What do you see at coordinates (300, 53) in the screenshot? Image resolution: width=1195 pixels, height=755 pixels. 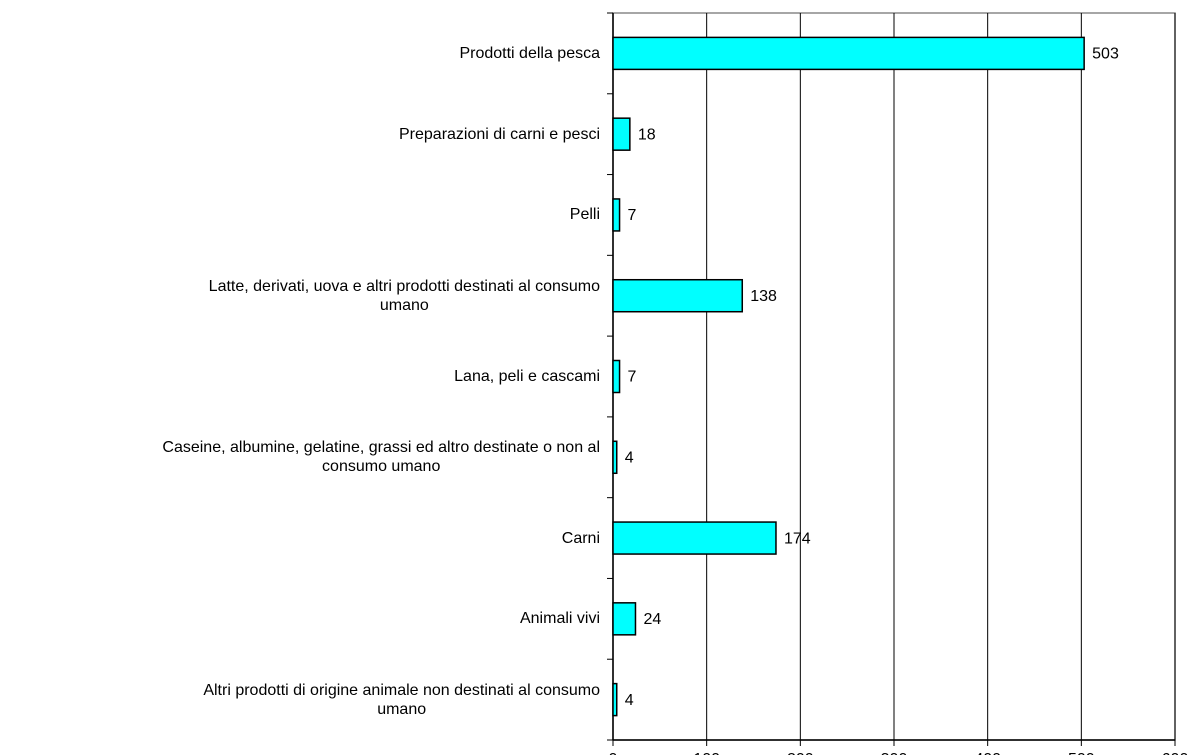 I see `category-label: Prodotti della pesca` at bounding box center [300, 53].